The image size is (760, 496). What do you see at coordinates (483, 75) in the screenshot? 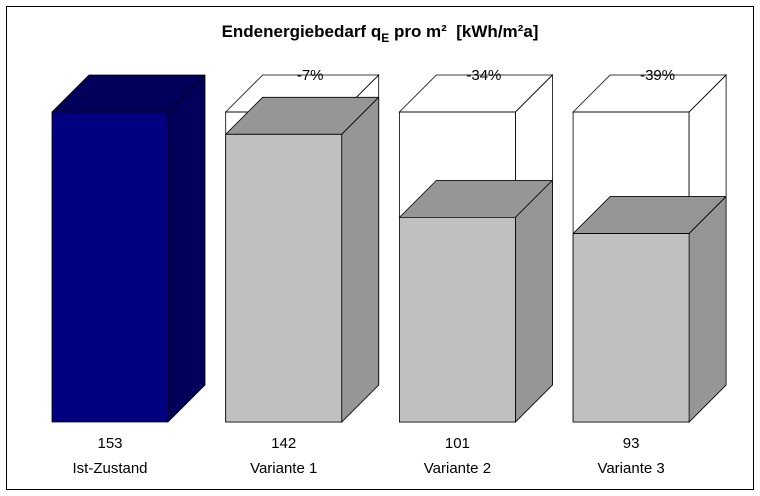
I see `change-label: -34%` at bounding box center [483, 75].